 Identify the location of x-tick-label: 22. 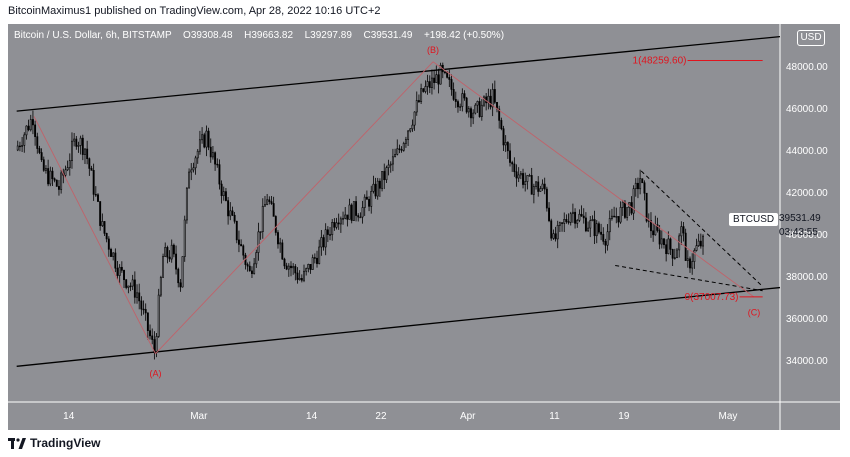
(381, 416).